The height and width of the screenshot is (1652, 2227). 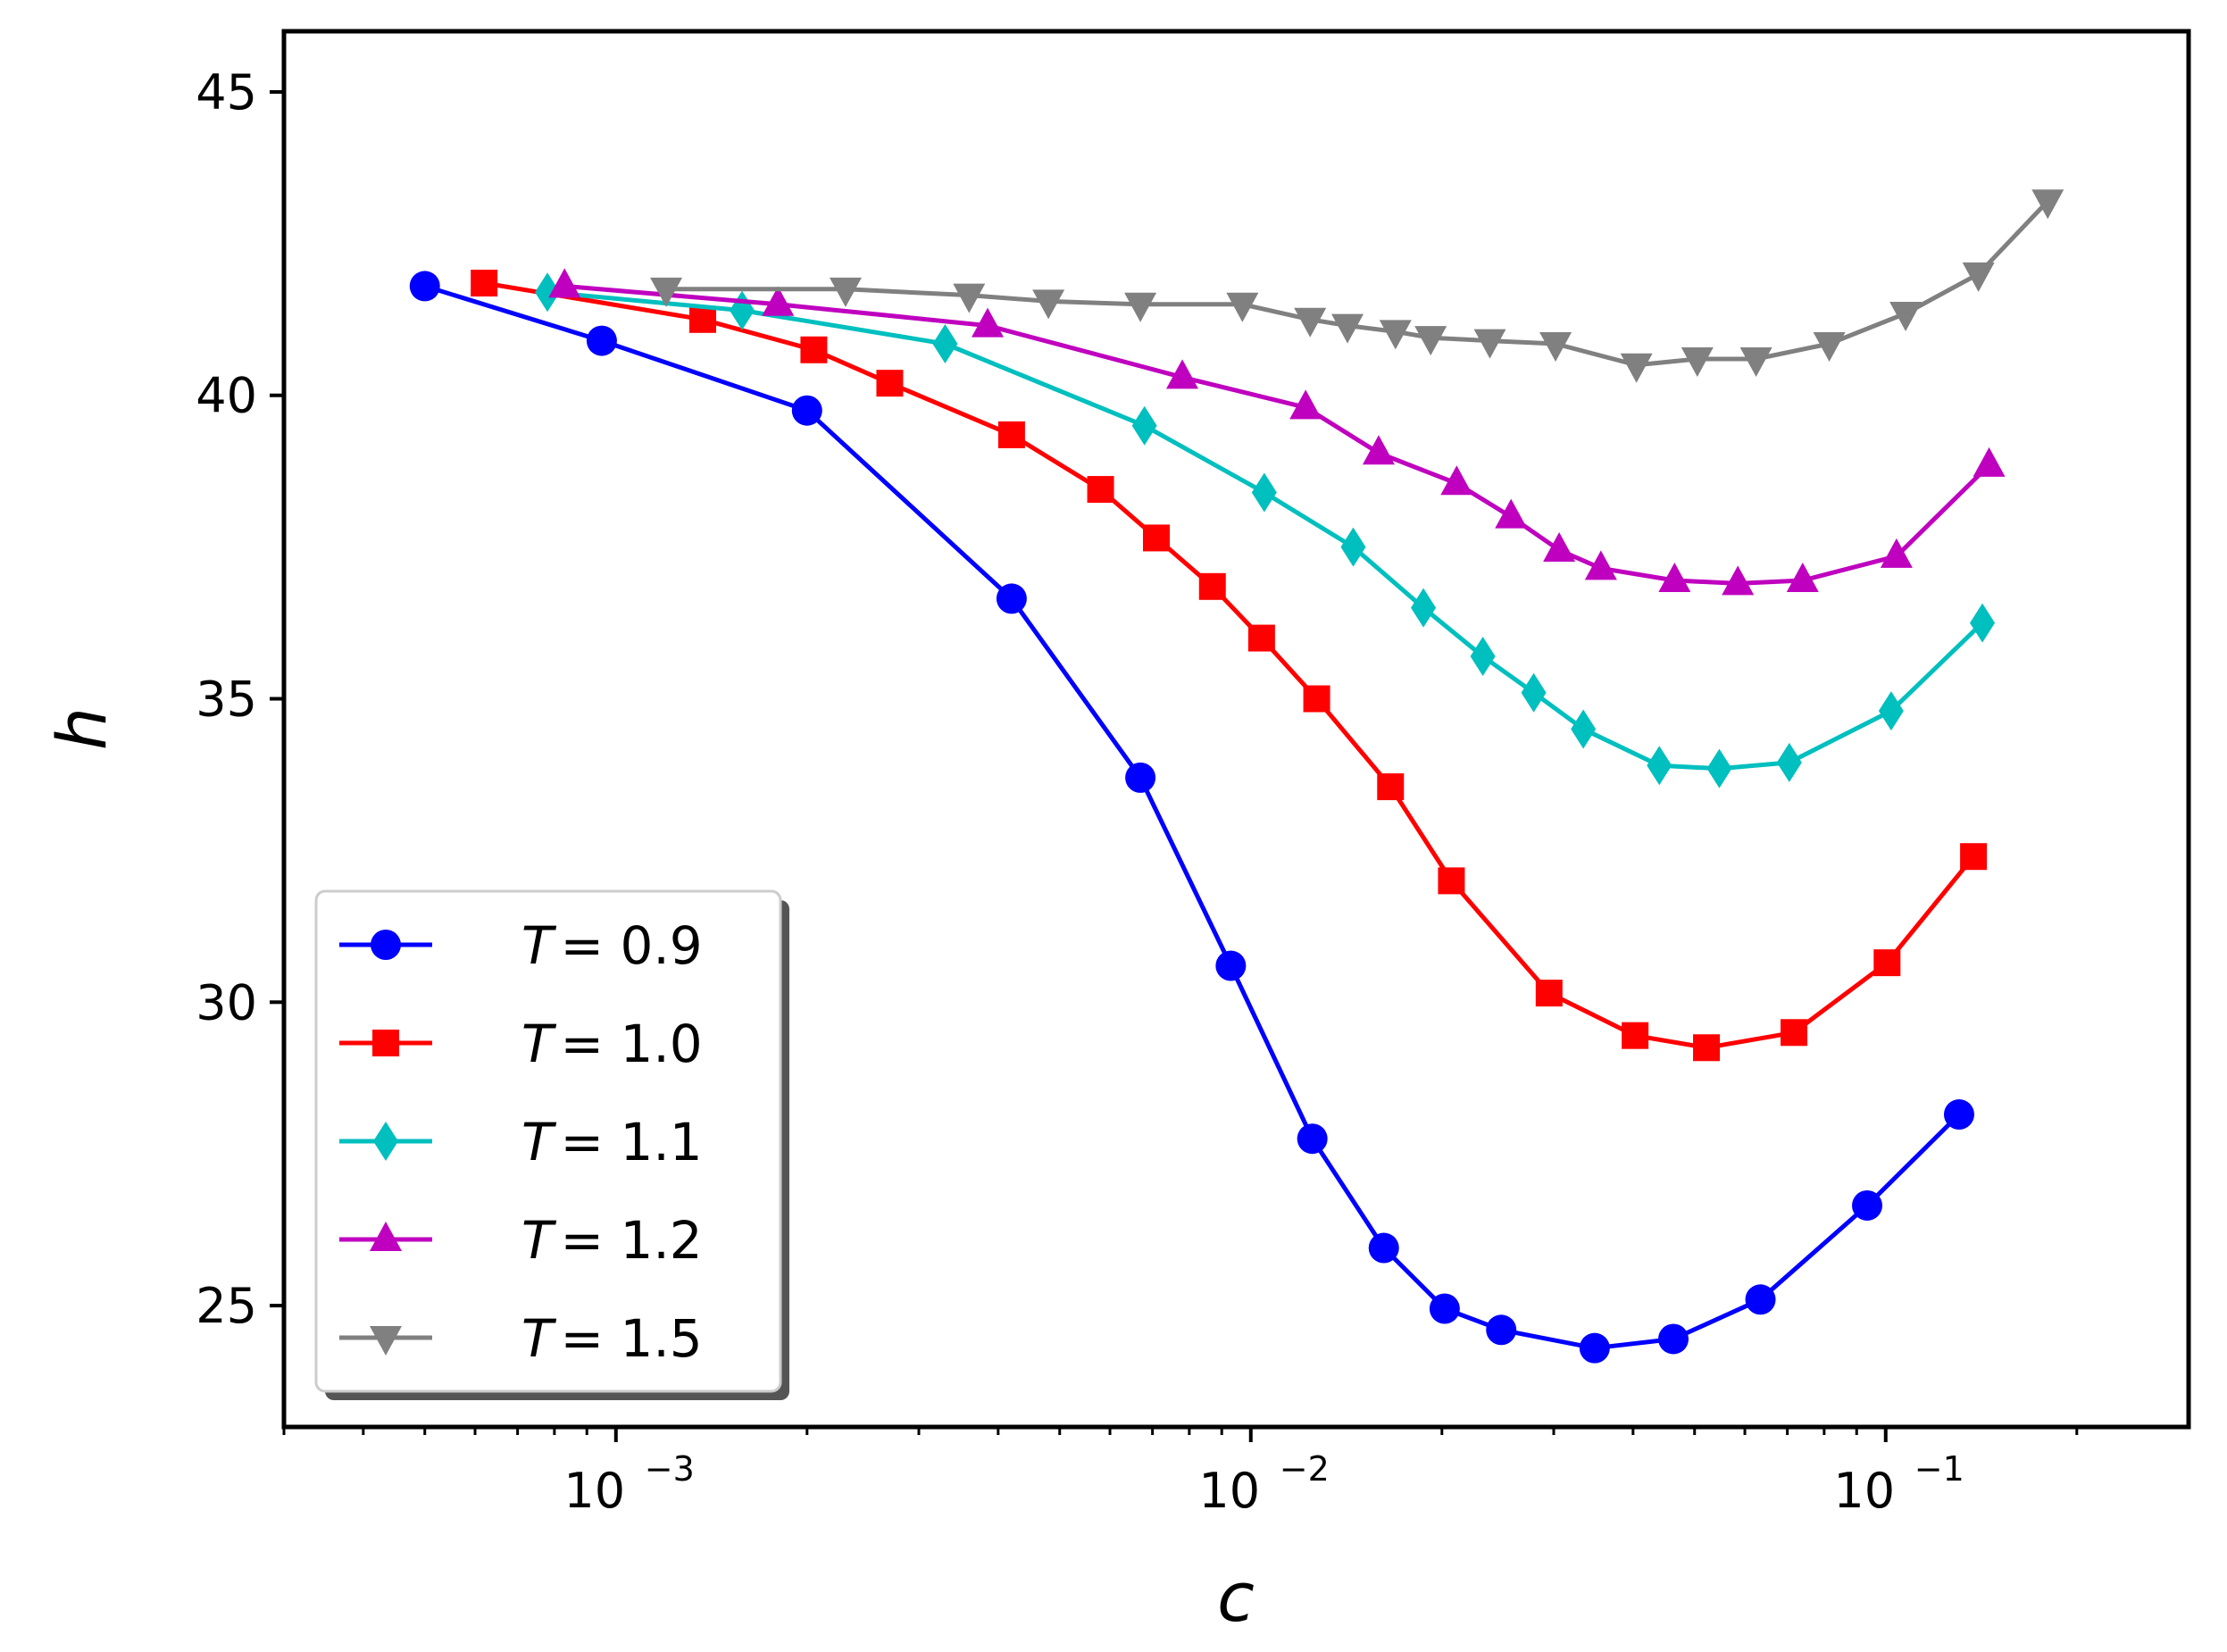 What do you see at coordinates (612, 1142) in the screenshot?
I see `legend-label: T = 1.1` at bounding box center [612, 1142].